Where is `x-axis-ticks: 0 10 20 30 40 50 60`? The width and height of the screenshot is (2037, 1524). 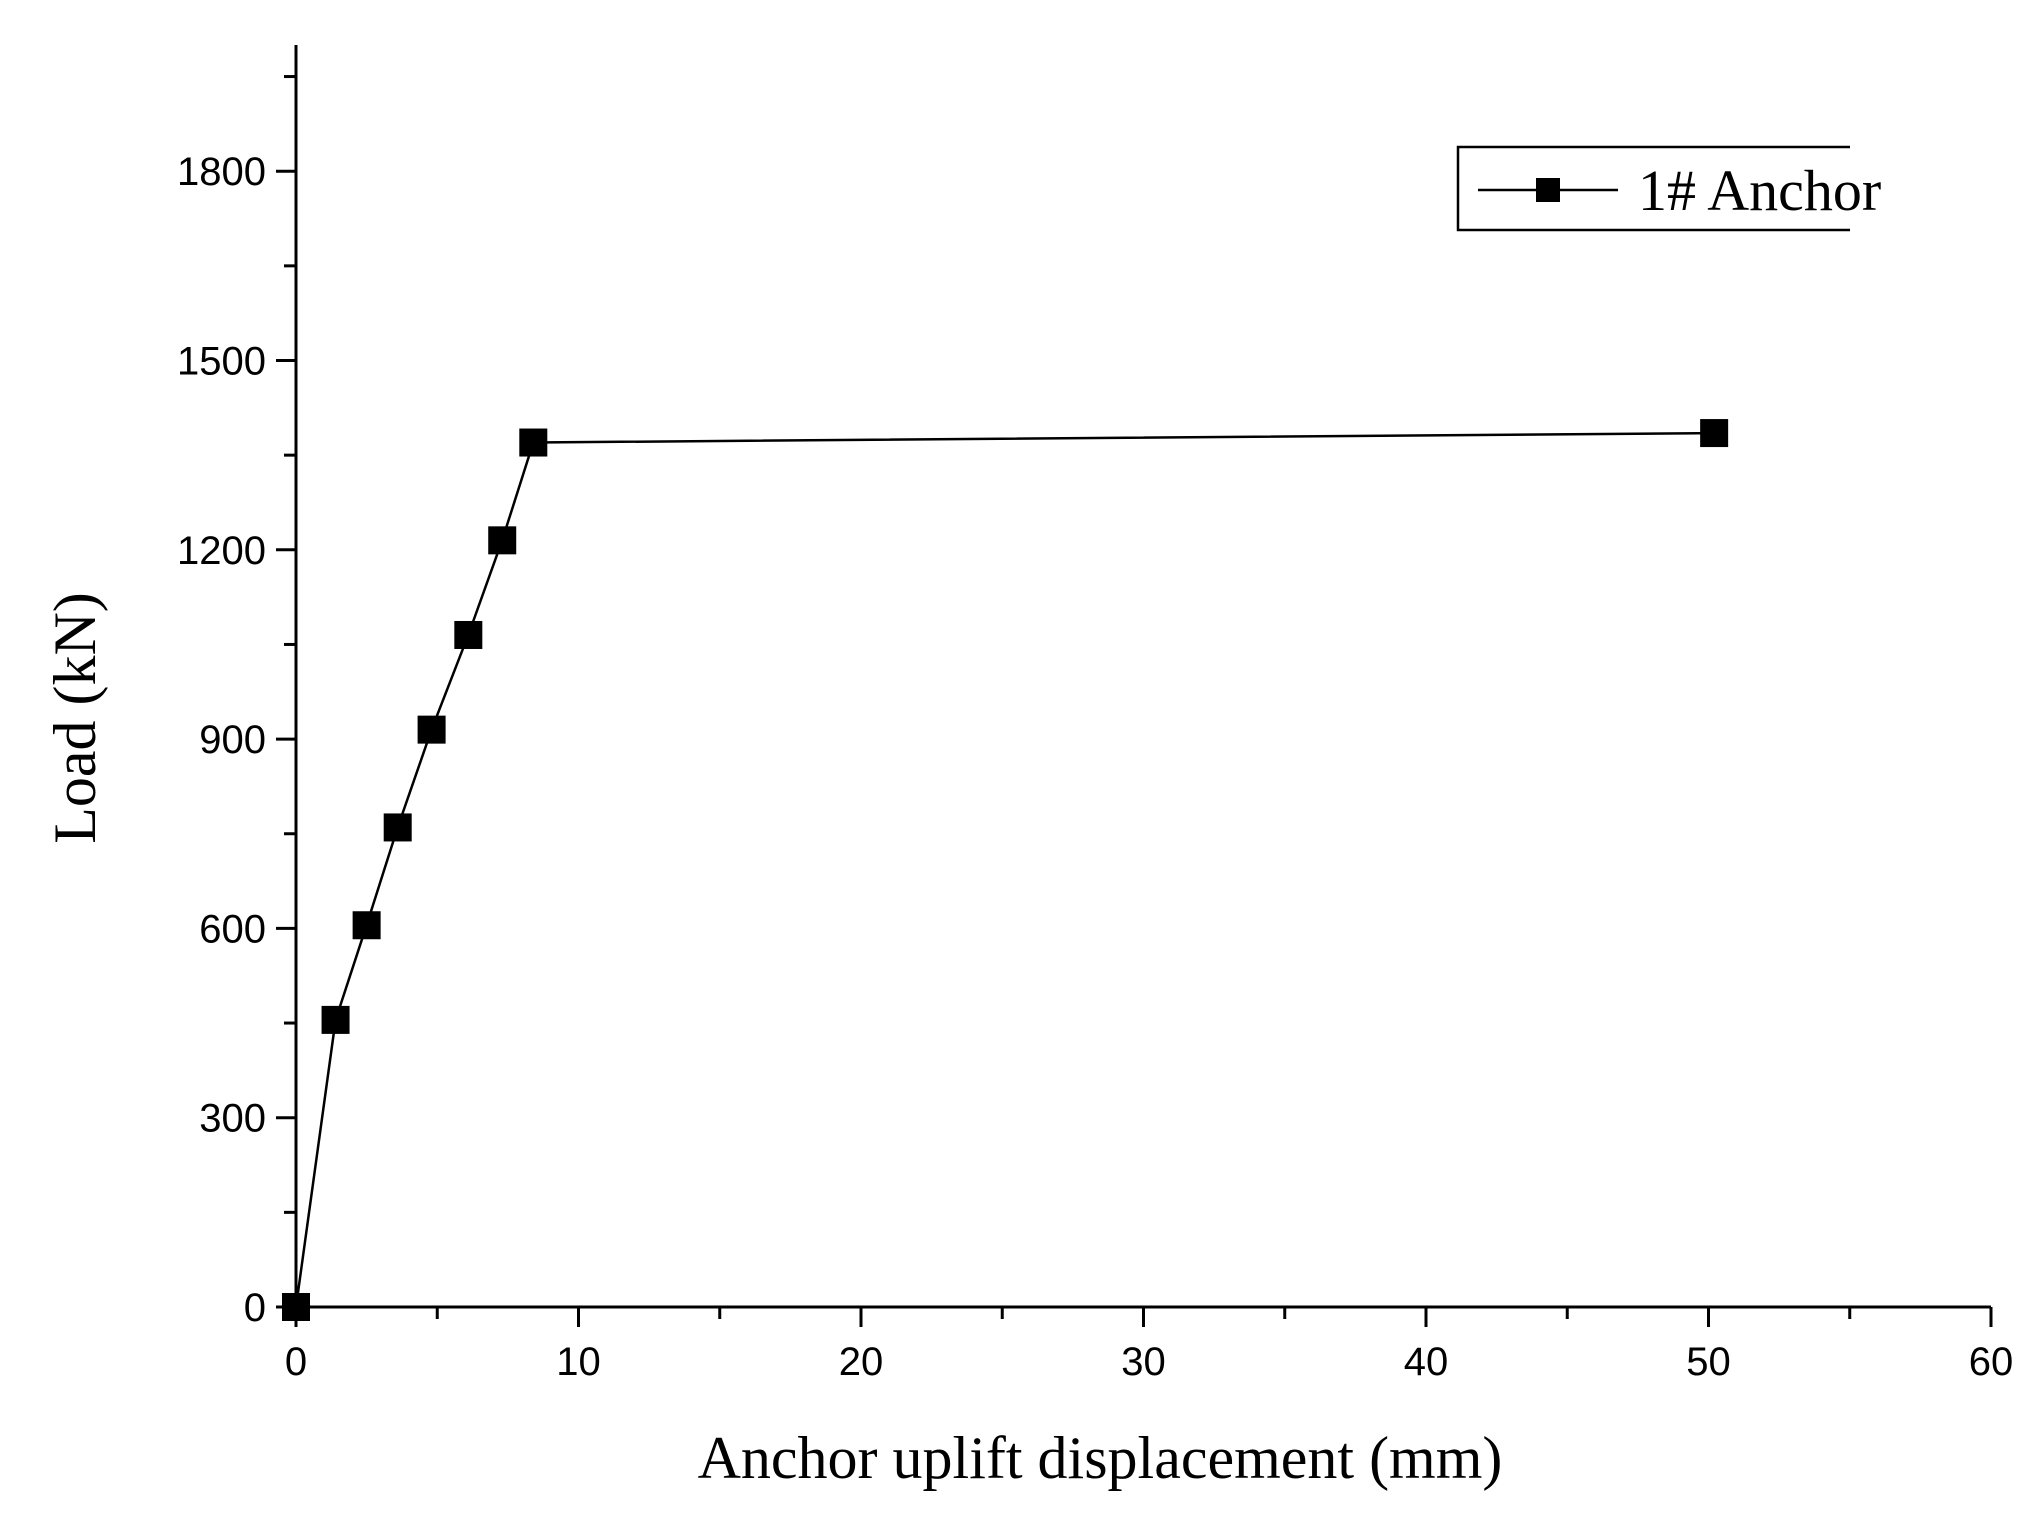 x-axis-ticks: 0 10 20 30 40 50 60 is located at coordinates (1149, 1345).